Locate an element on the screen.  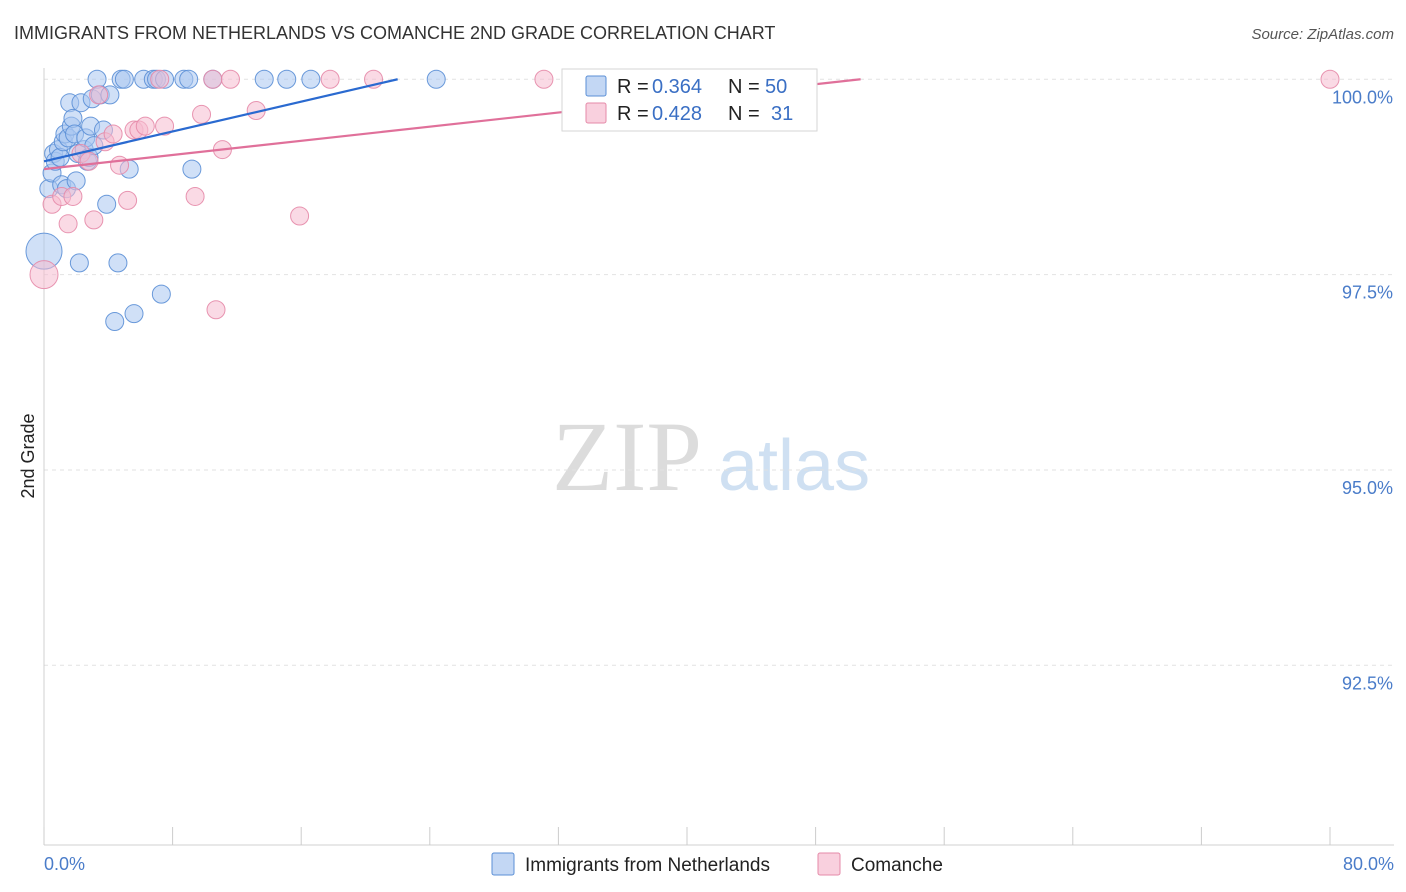
legend-r-label-pink: R = is located at coordinates (633, 114).